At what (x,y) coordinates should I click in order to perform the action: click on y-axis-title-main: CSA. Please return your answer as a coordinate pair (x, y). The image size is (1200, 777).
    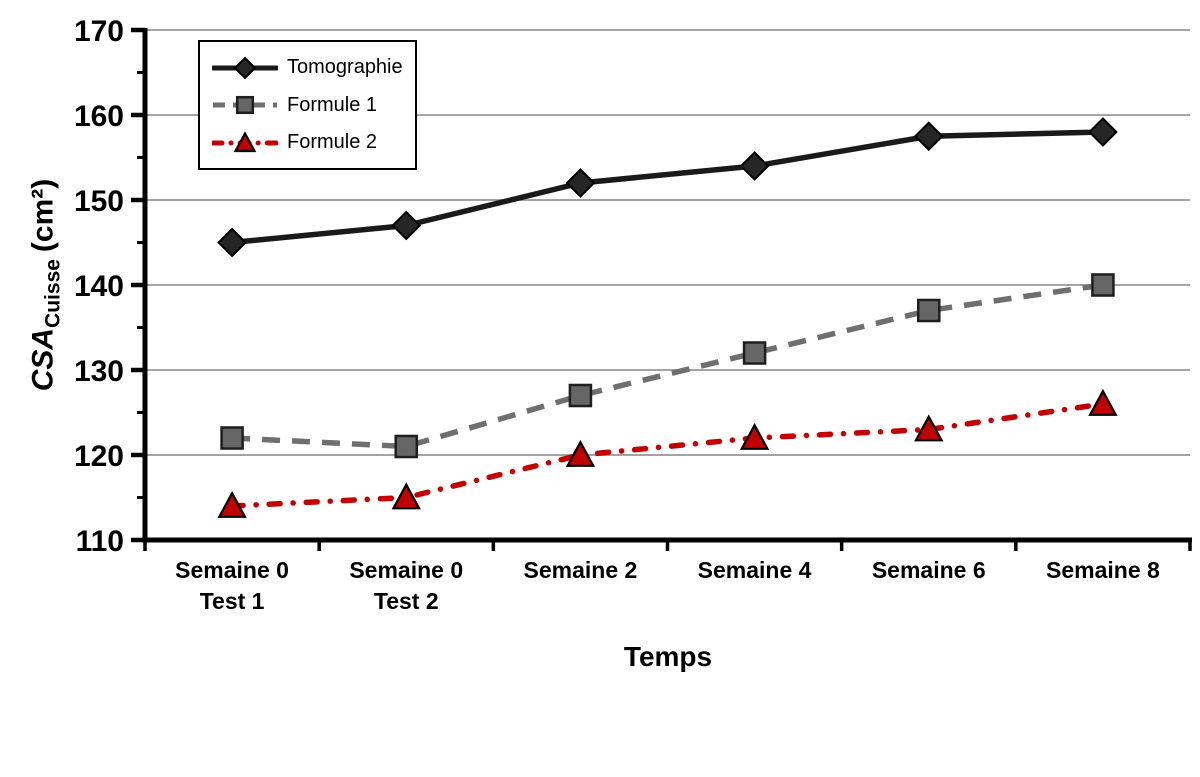
    Looking at the image, I should click on (43, 359).